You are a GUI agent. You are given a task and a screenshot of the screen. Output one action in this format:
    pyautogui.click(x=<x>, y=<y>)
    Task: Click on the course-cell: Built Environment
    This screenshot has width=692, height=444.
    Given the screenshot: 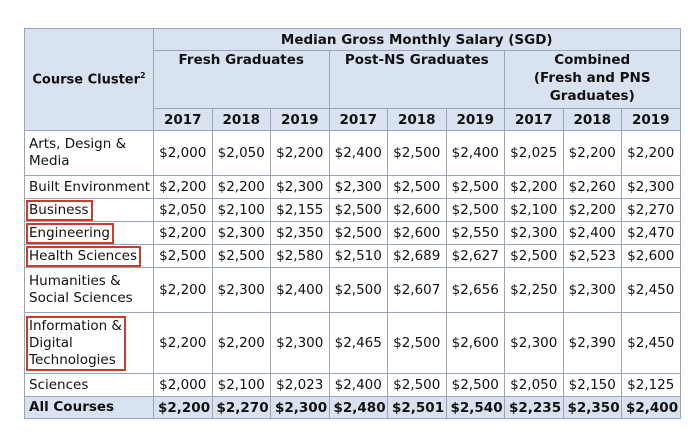 What is the action you would take?
    pyautogui.click(x=89, y=187)
    